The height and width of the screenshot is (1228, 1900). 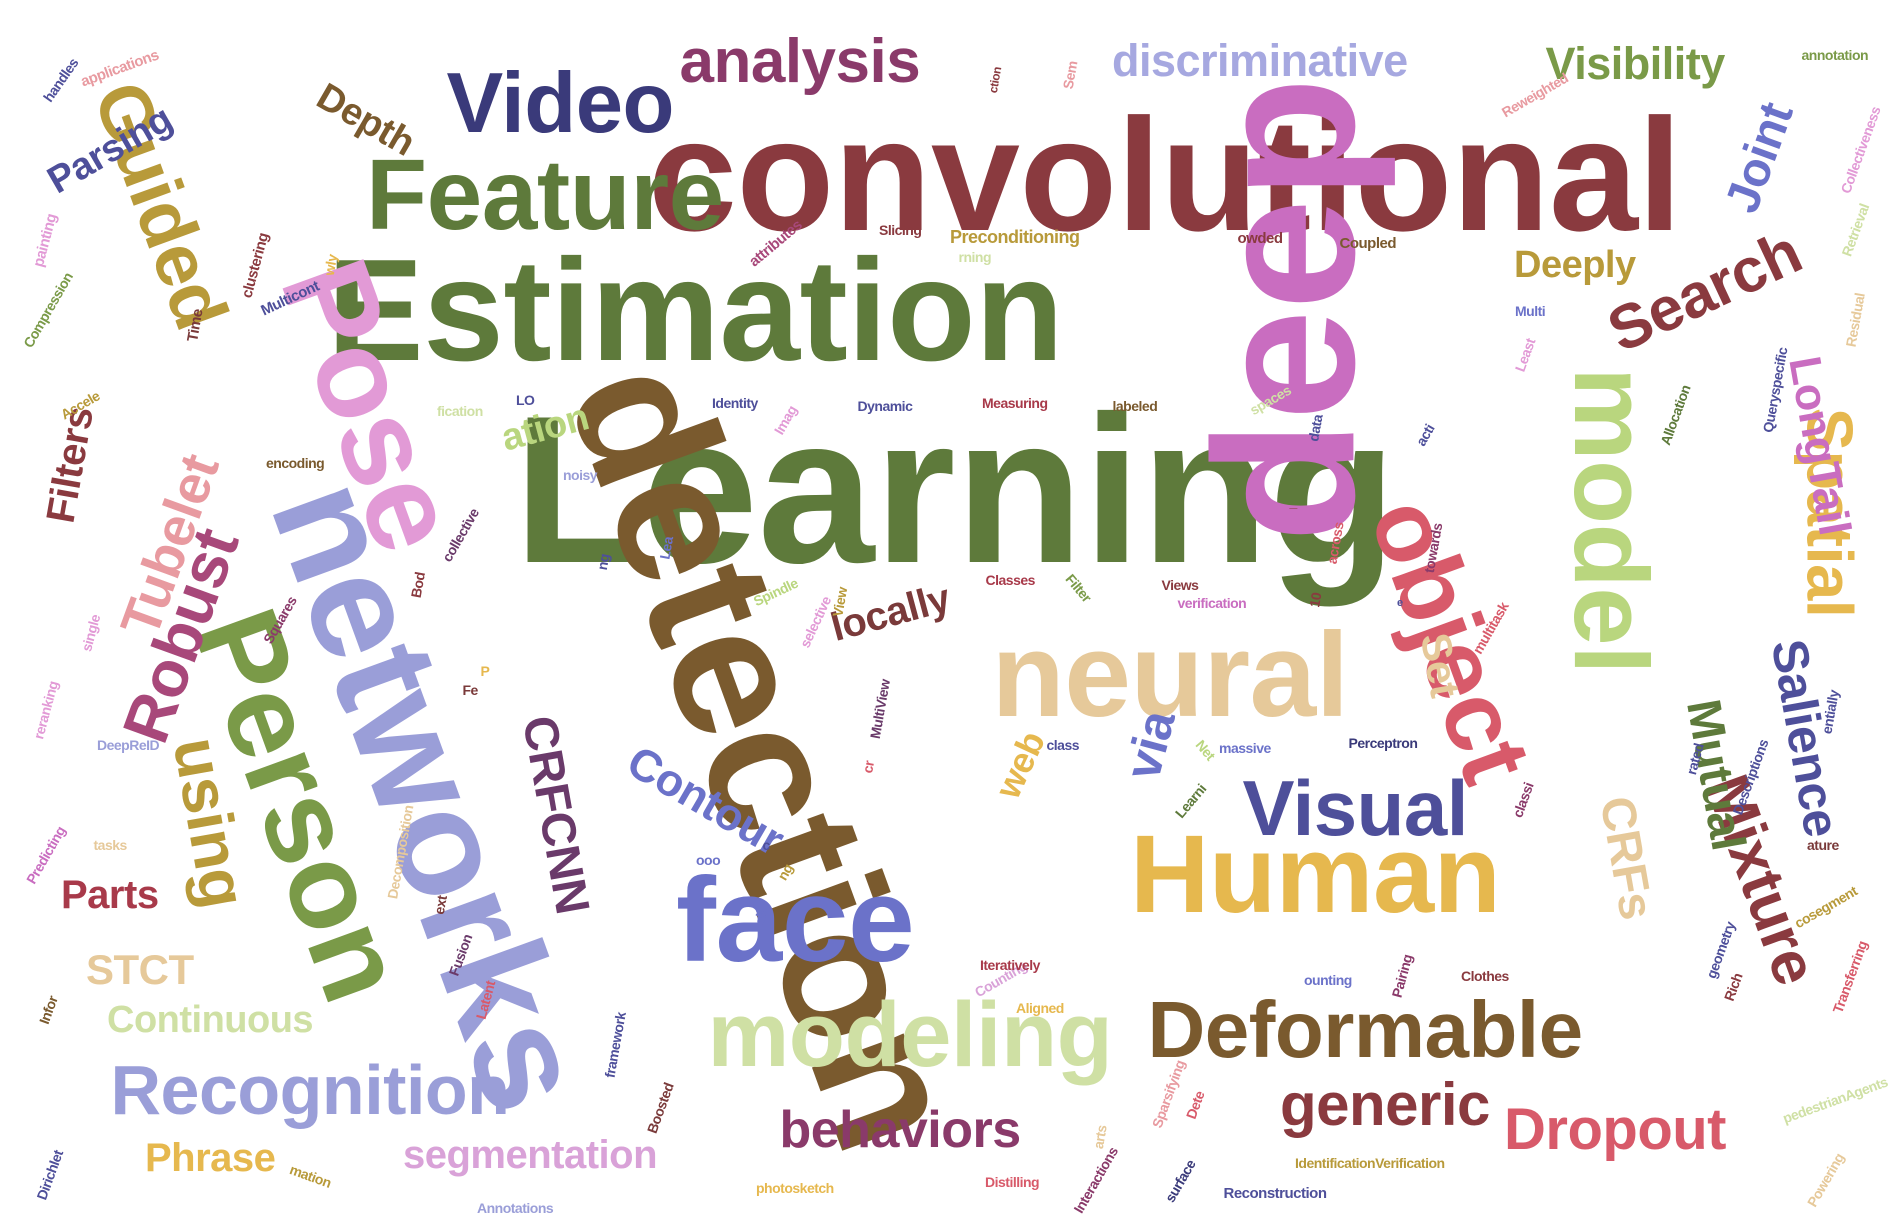 What do you see at coordinates (69, 465) in the screenshot?
I see `word-filters: Filters` at bounding box center [69, 465].